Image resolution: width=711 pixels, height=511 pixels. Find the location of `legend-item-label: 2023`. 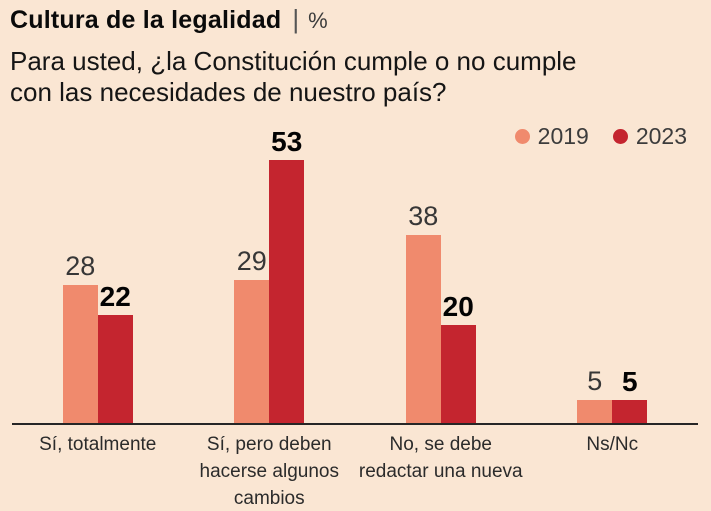

legend-item-label: 2023 is located at coordinates (661, 136).